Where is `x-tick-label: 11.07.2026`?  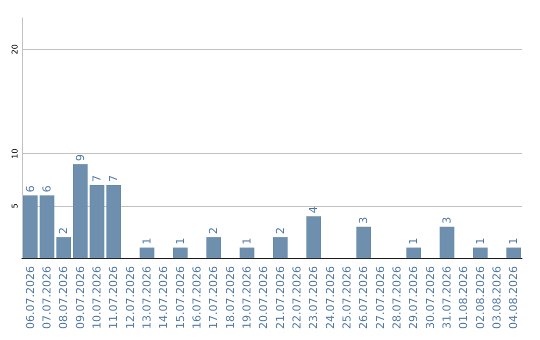
x-tick-label: 11.07.2026 is located at coordinates (113, 298).